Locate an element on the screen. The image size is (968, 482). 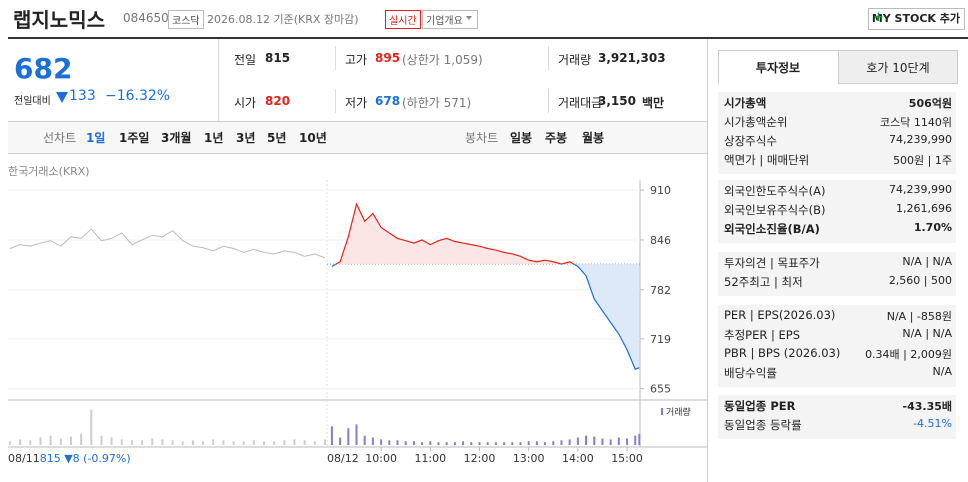
info-label: PER | EPS(2026.03) is located at coordinates (780, 315).